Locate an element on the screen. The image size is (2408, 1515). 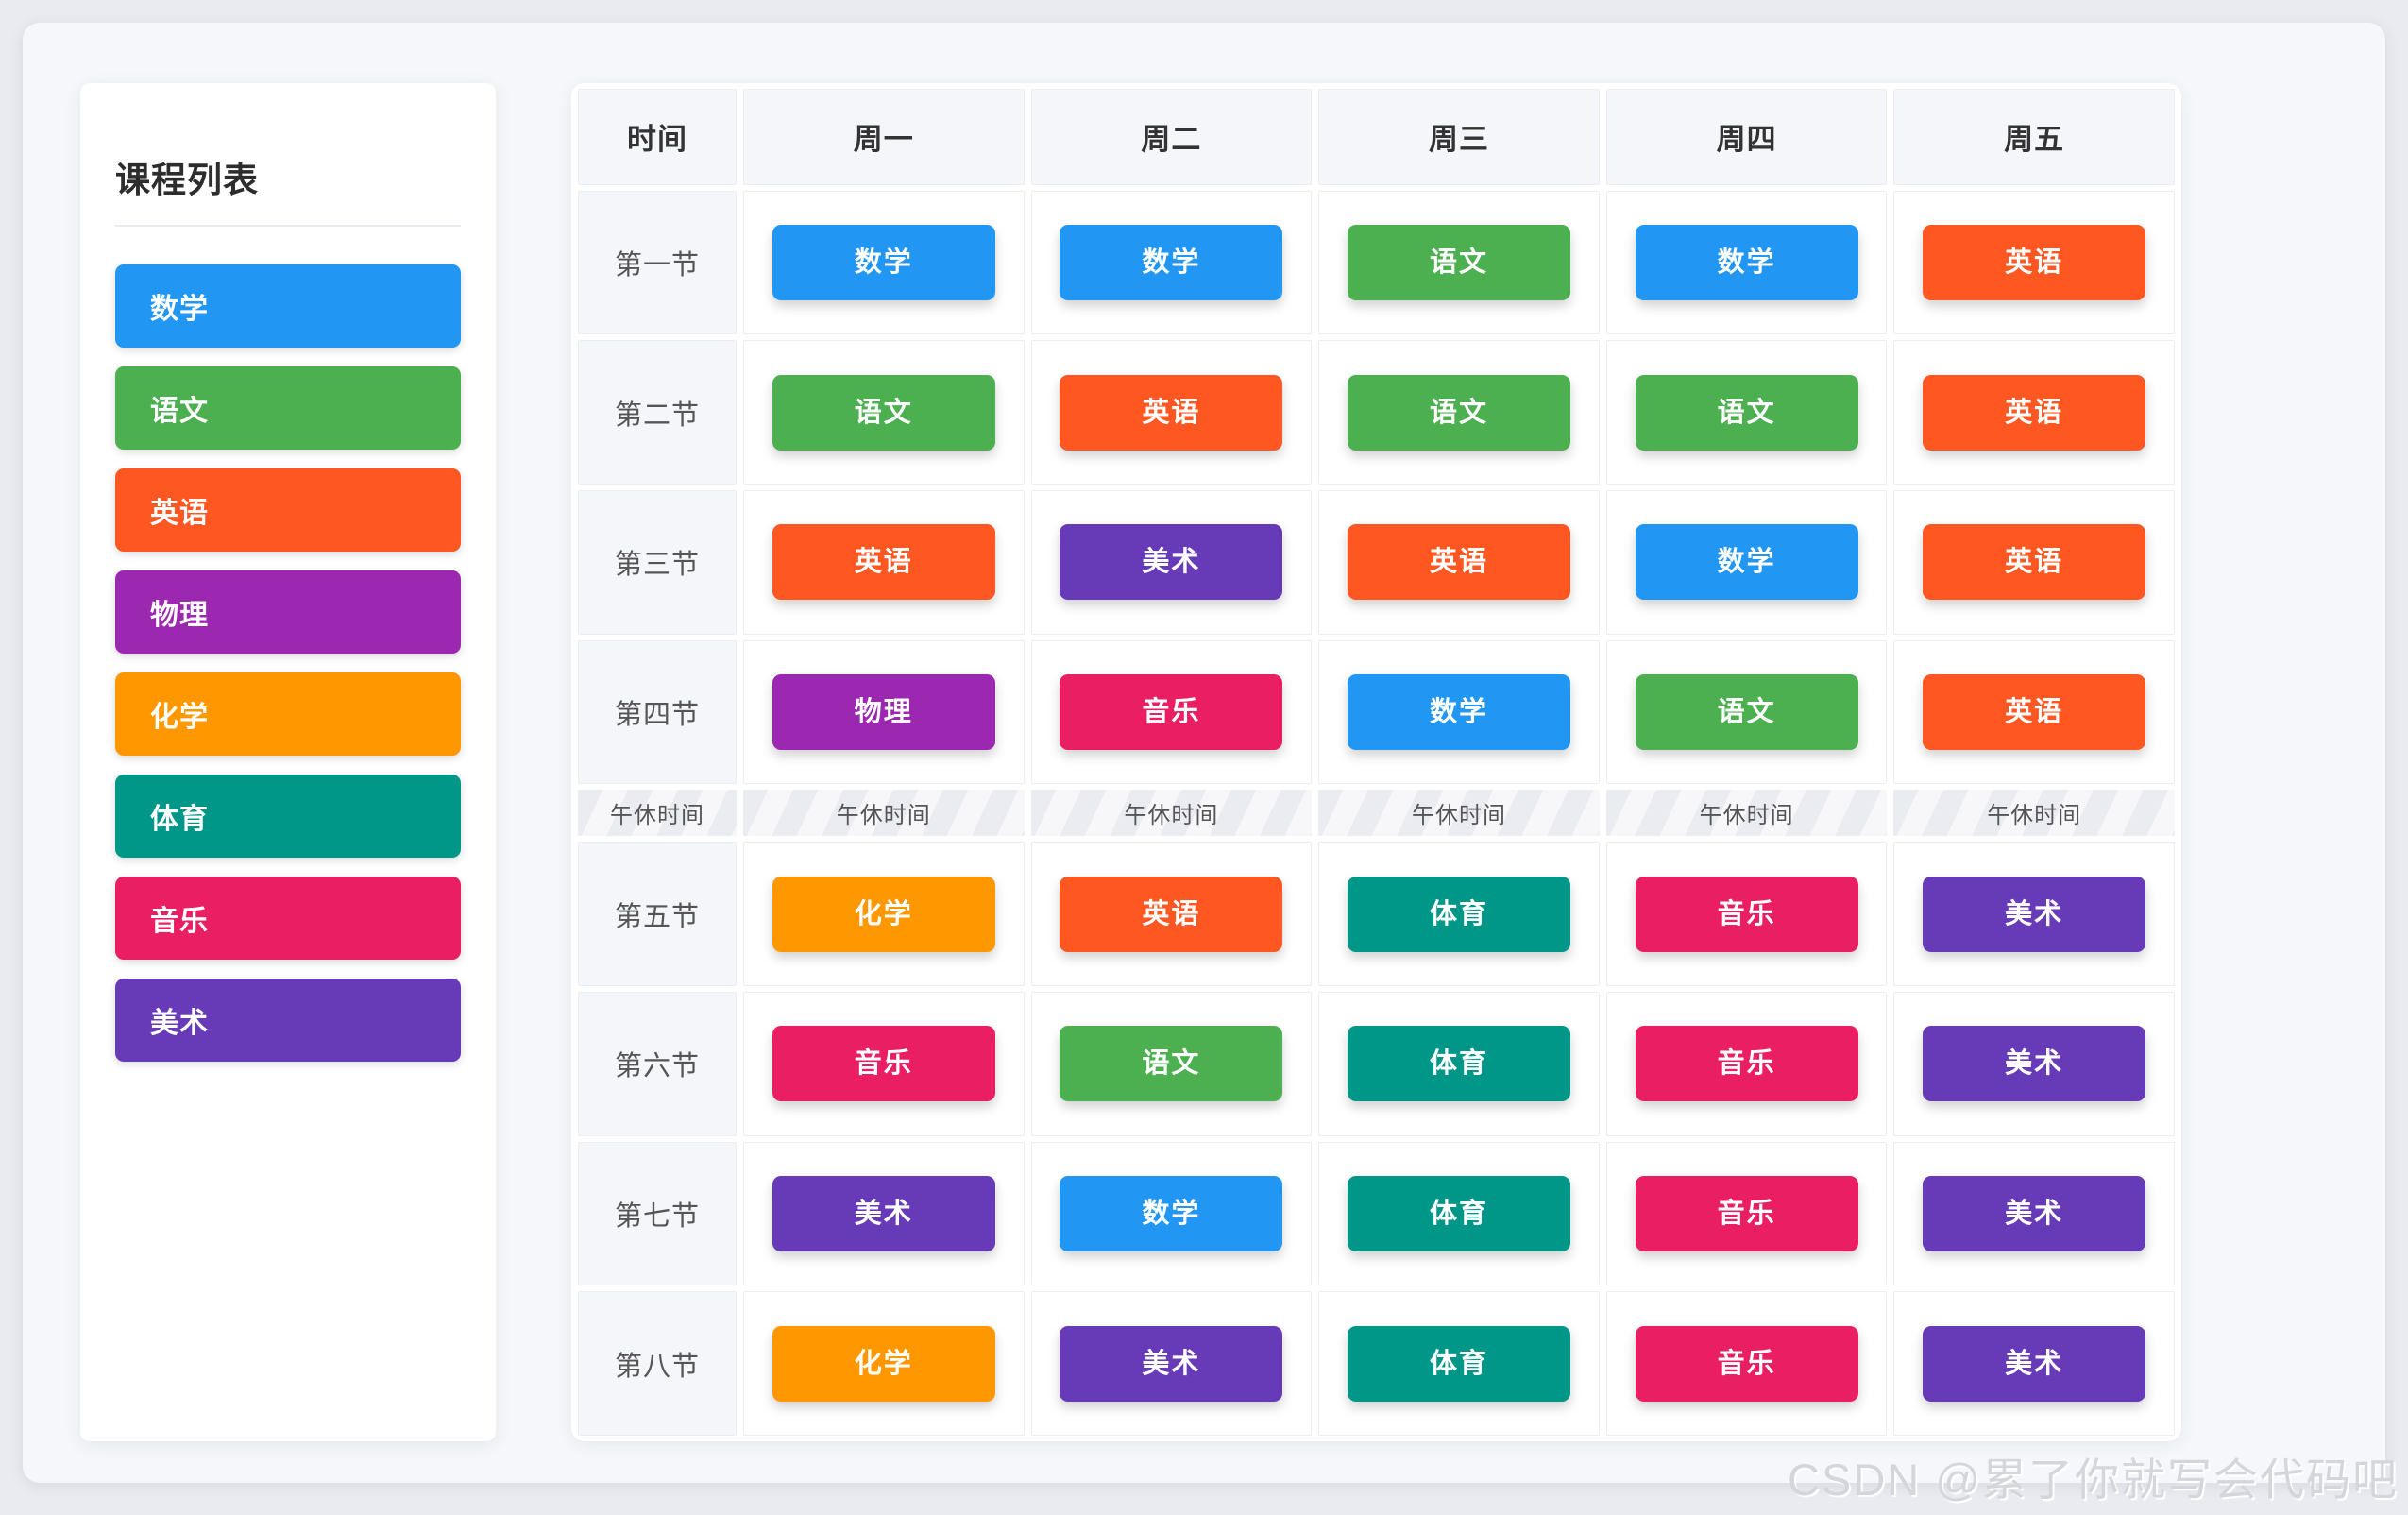
sidebar-course-chip: 美术 is located at coordinates (288, 1020).